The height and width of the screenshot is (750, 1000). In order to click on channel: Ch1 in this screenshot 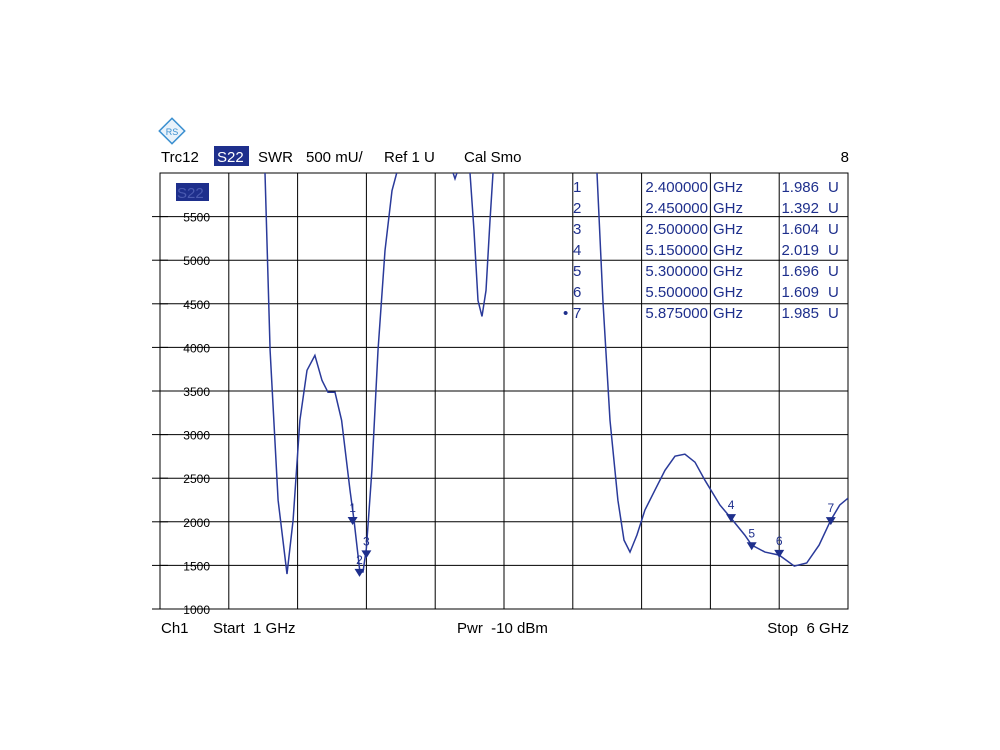, I will do `click(175, 628)`.